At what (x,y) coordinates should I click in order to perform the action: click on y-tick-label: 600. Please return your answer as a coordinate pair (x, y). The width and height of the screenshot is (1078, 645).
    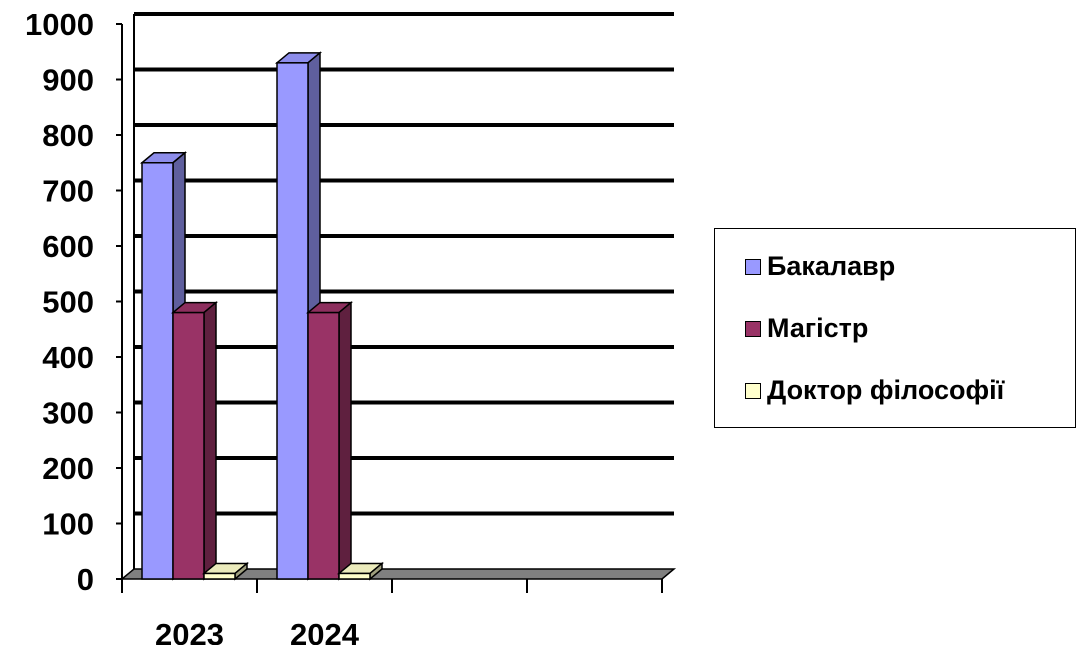
    Looking at the image, I should click on (68, 246).